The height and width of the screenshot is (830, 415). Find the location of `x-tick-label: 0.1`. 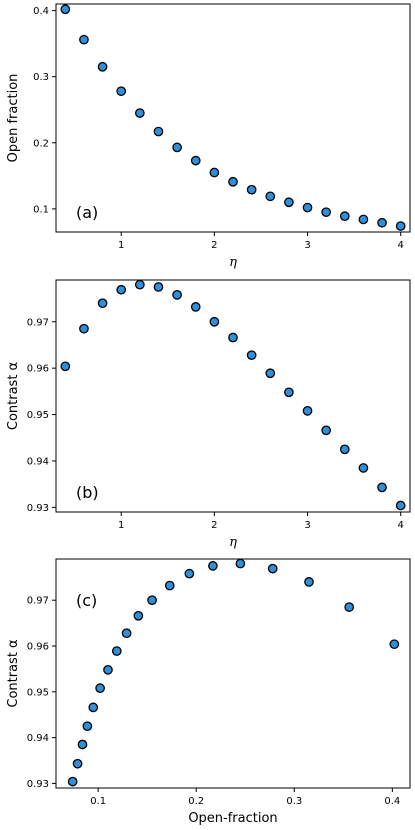

x-tick-label: 0.1 is located at coordinates (98, 801).